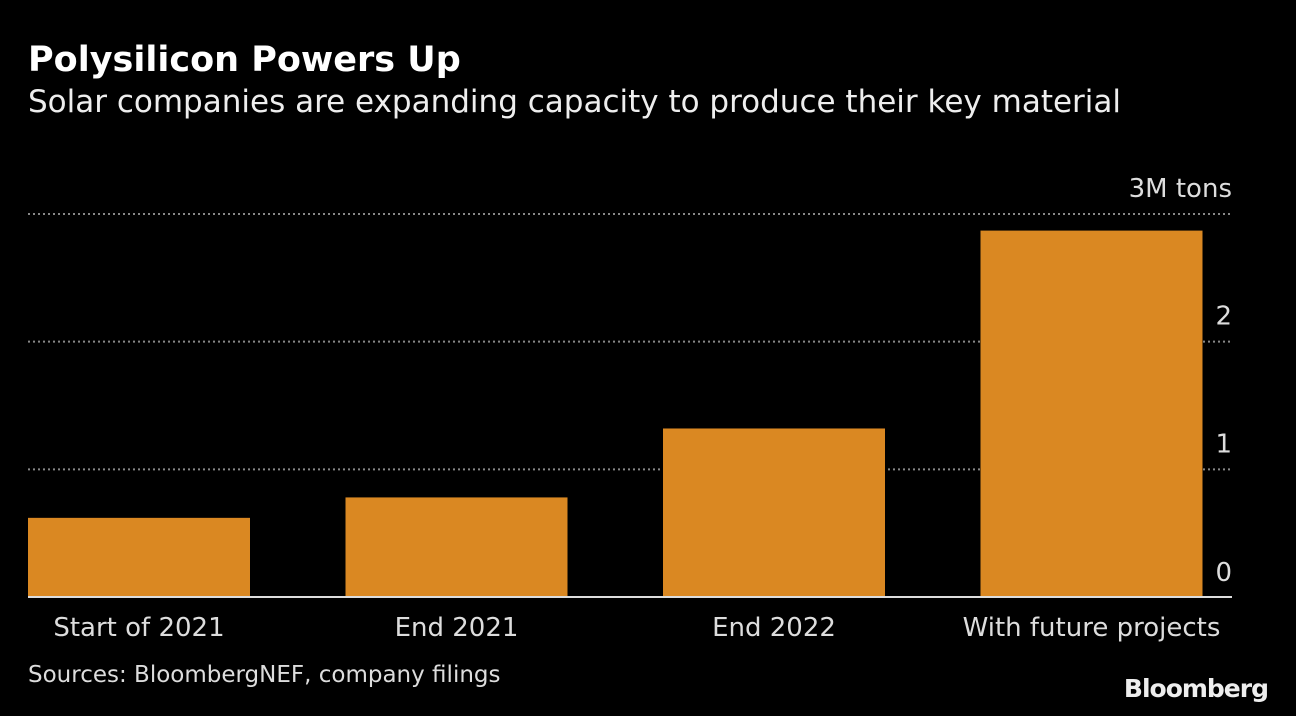 The width and height of the screenshot is (1296, 716). Describe the element at coordinates (1223, 317) in the screenshot. I see `y-tick-label: 2` at that location.